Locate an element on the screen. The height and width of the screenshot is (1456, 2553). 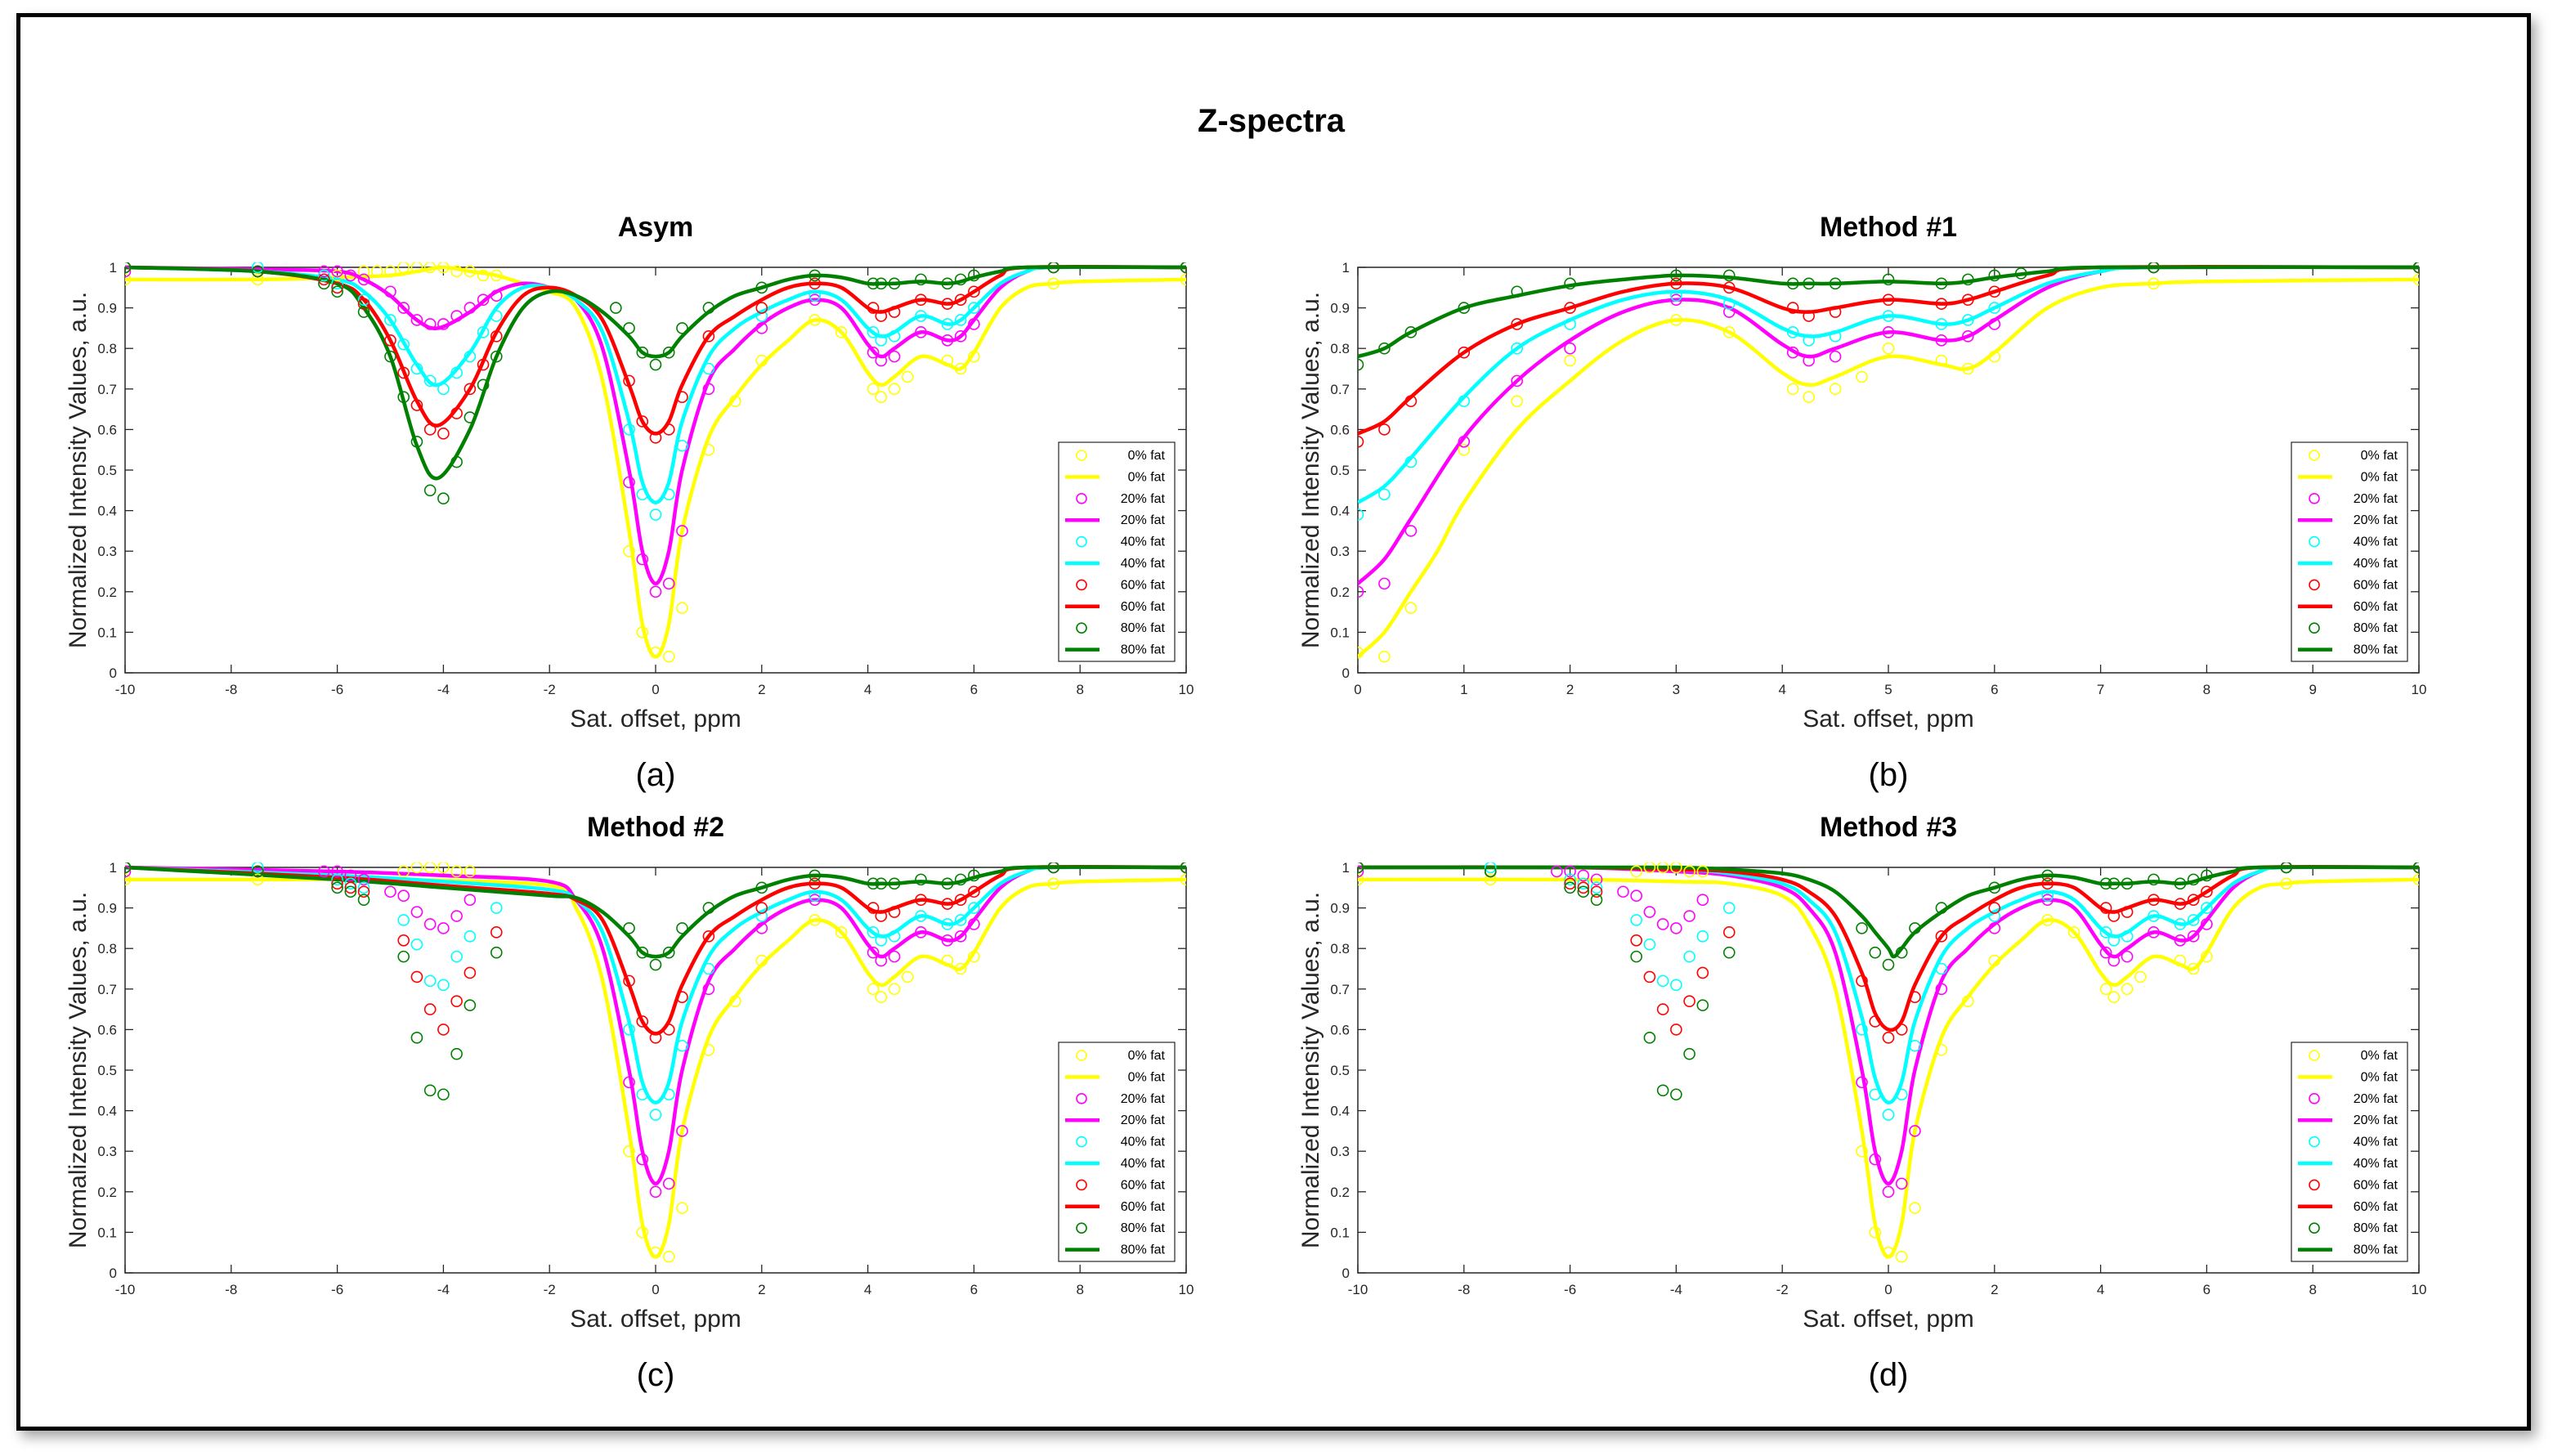
panel-title: Method #2 is located at coordinates (655, 828).